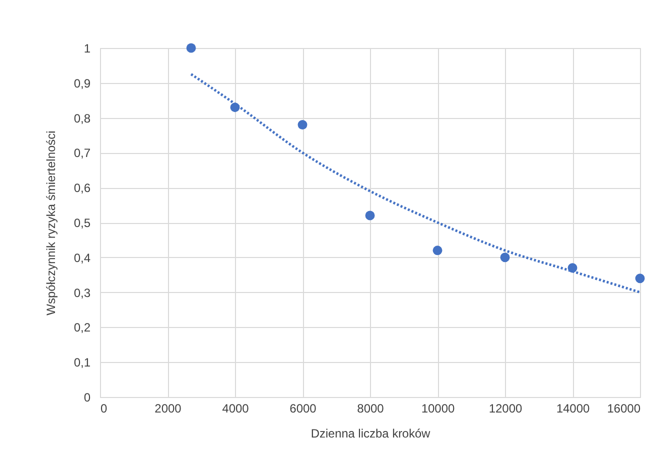 The image size is (669, 469). What do you see at coordinates (303, 409) in the screenshot?
I see `x-tick-label: 6000` at bounding box center [303, 409].